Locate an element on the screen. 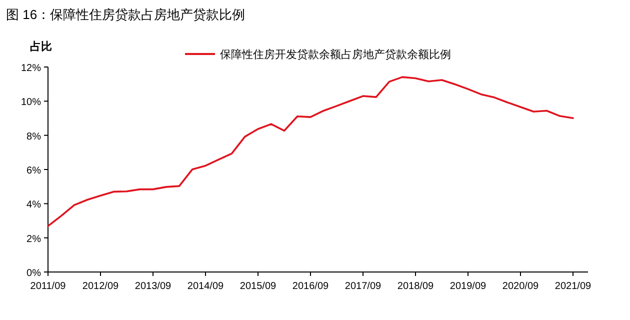  y-tick-label: 8% is located at coordinates (34, 136).